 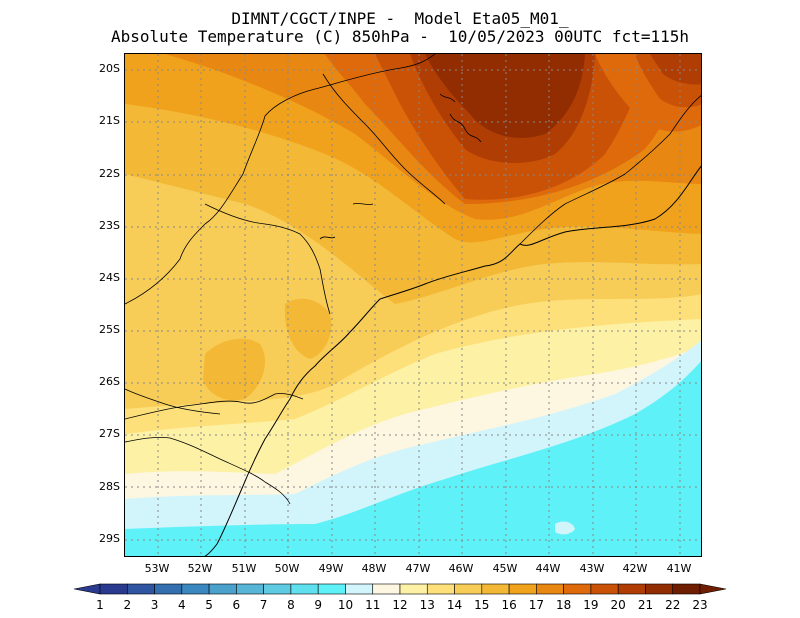 What do you see at coordinates (548, 568) in the screenshot?
I see `lon-label: 44W` at bounding box center [548, 568].